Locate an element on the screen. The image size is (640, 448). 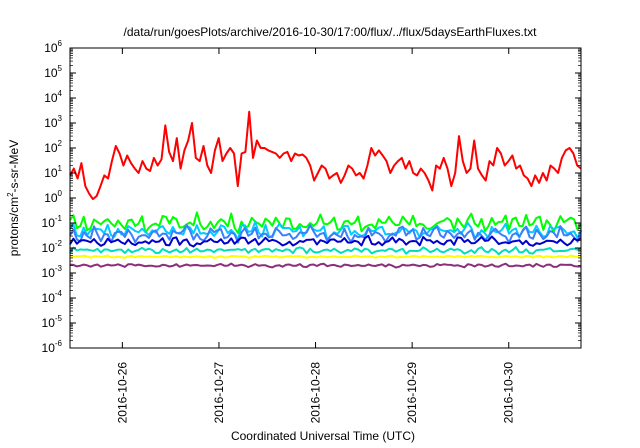
y-tick-label: 10⁻¹ is located at coordinates (52, 222).